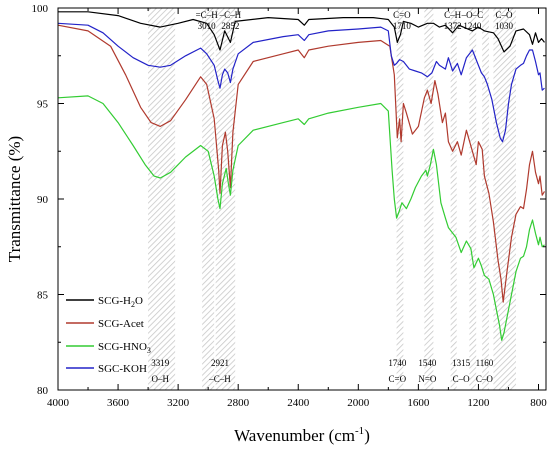 This screenshot has width=550, height=453. What do you see at coordinates (398, 379) in the screenshot?
I see `annotation-bottom-label: C=O` at bounding box center [398, 379].